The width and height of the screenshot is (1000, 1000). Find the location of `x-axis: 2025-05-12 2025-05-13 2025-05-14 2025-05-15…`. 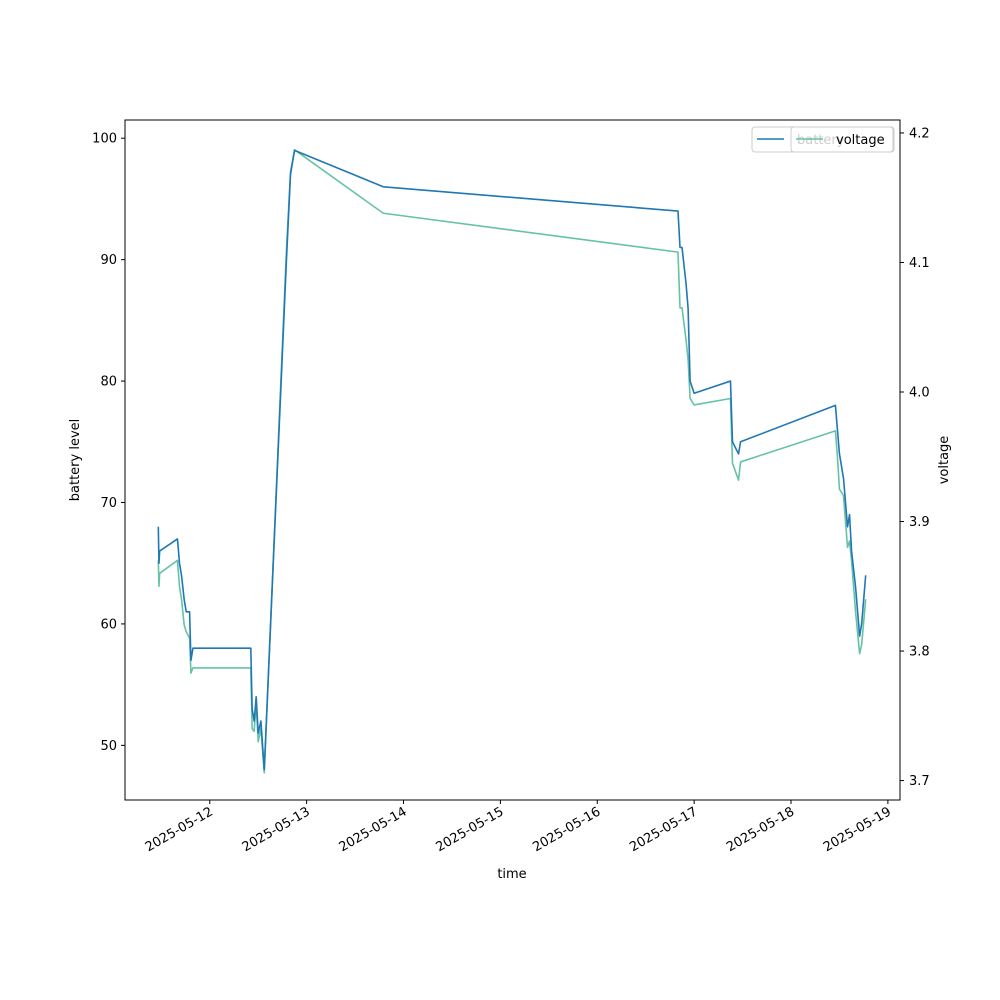

x-axis: 2025-05-12 2025-05-13 2025-05-14 2025-05-15… is located at coordinates (518, 827).